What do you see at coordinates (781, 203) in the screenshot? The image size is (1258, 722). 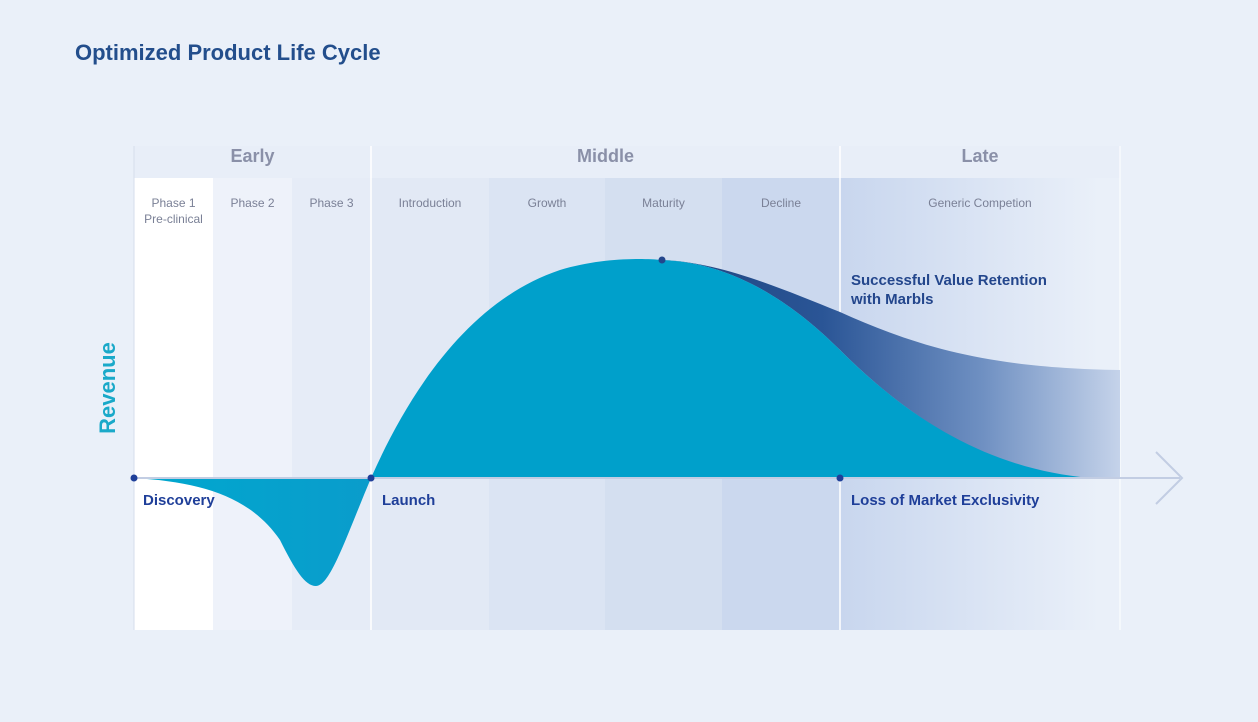 I see `phase-label-decline: Decline` at bounding box center [781, 203].